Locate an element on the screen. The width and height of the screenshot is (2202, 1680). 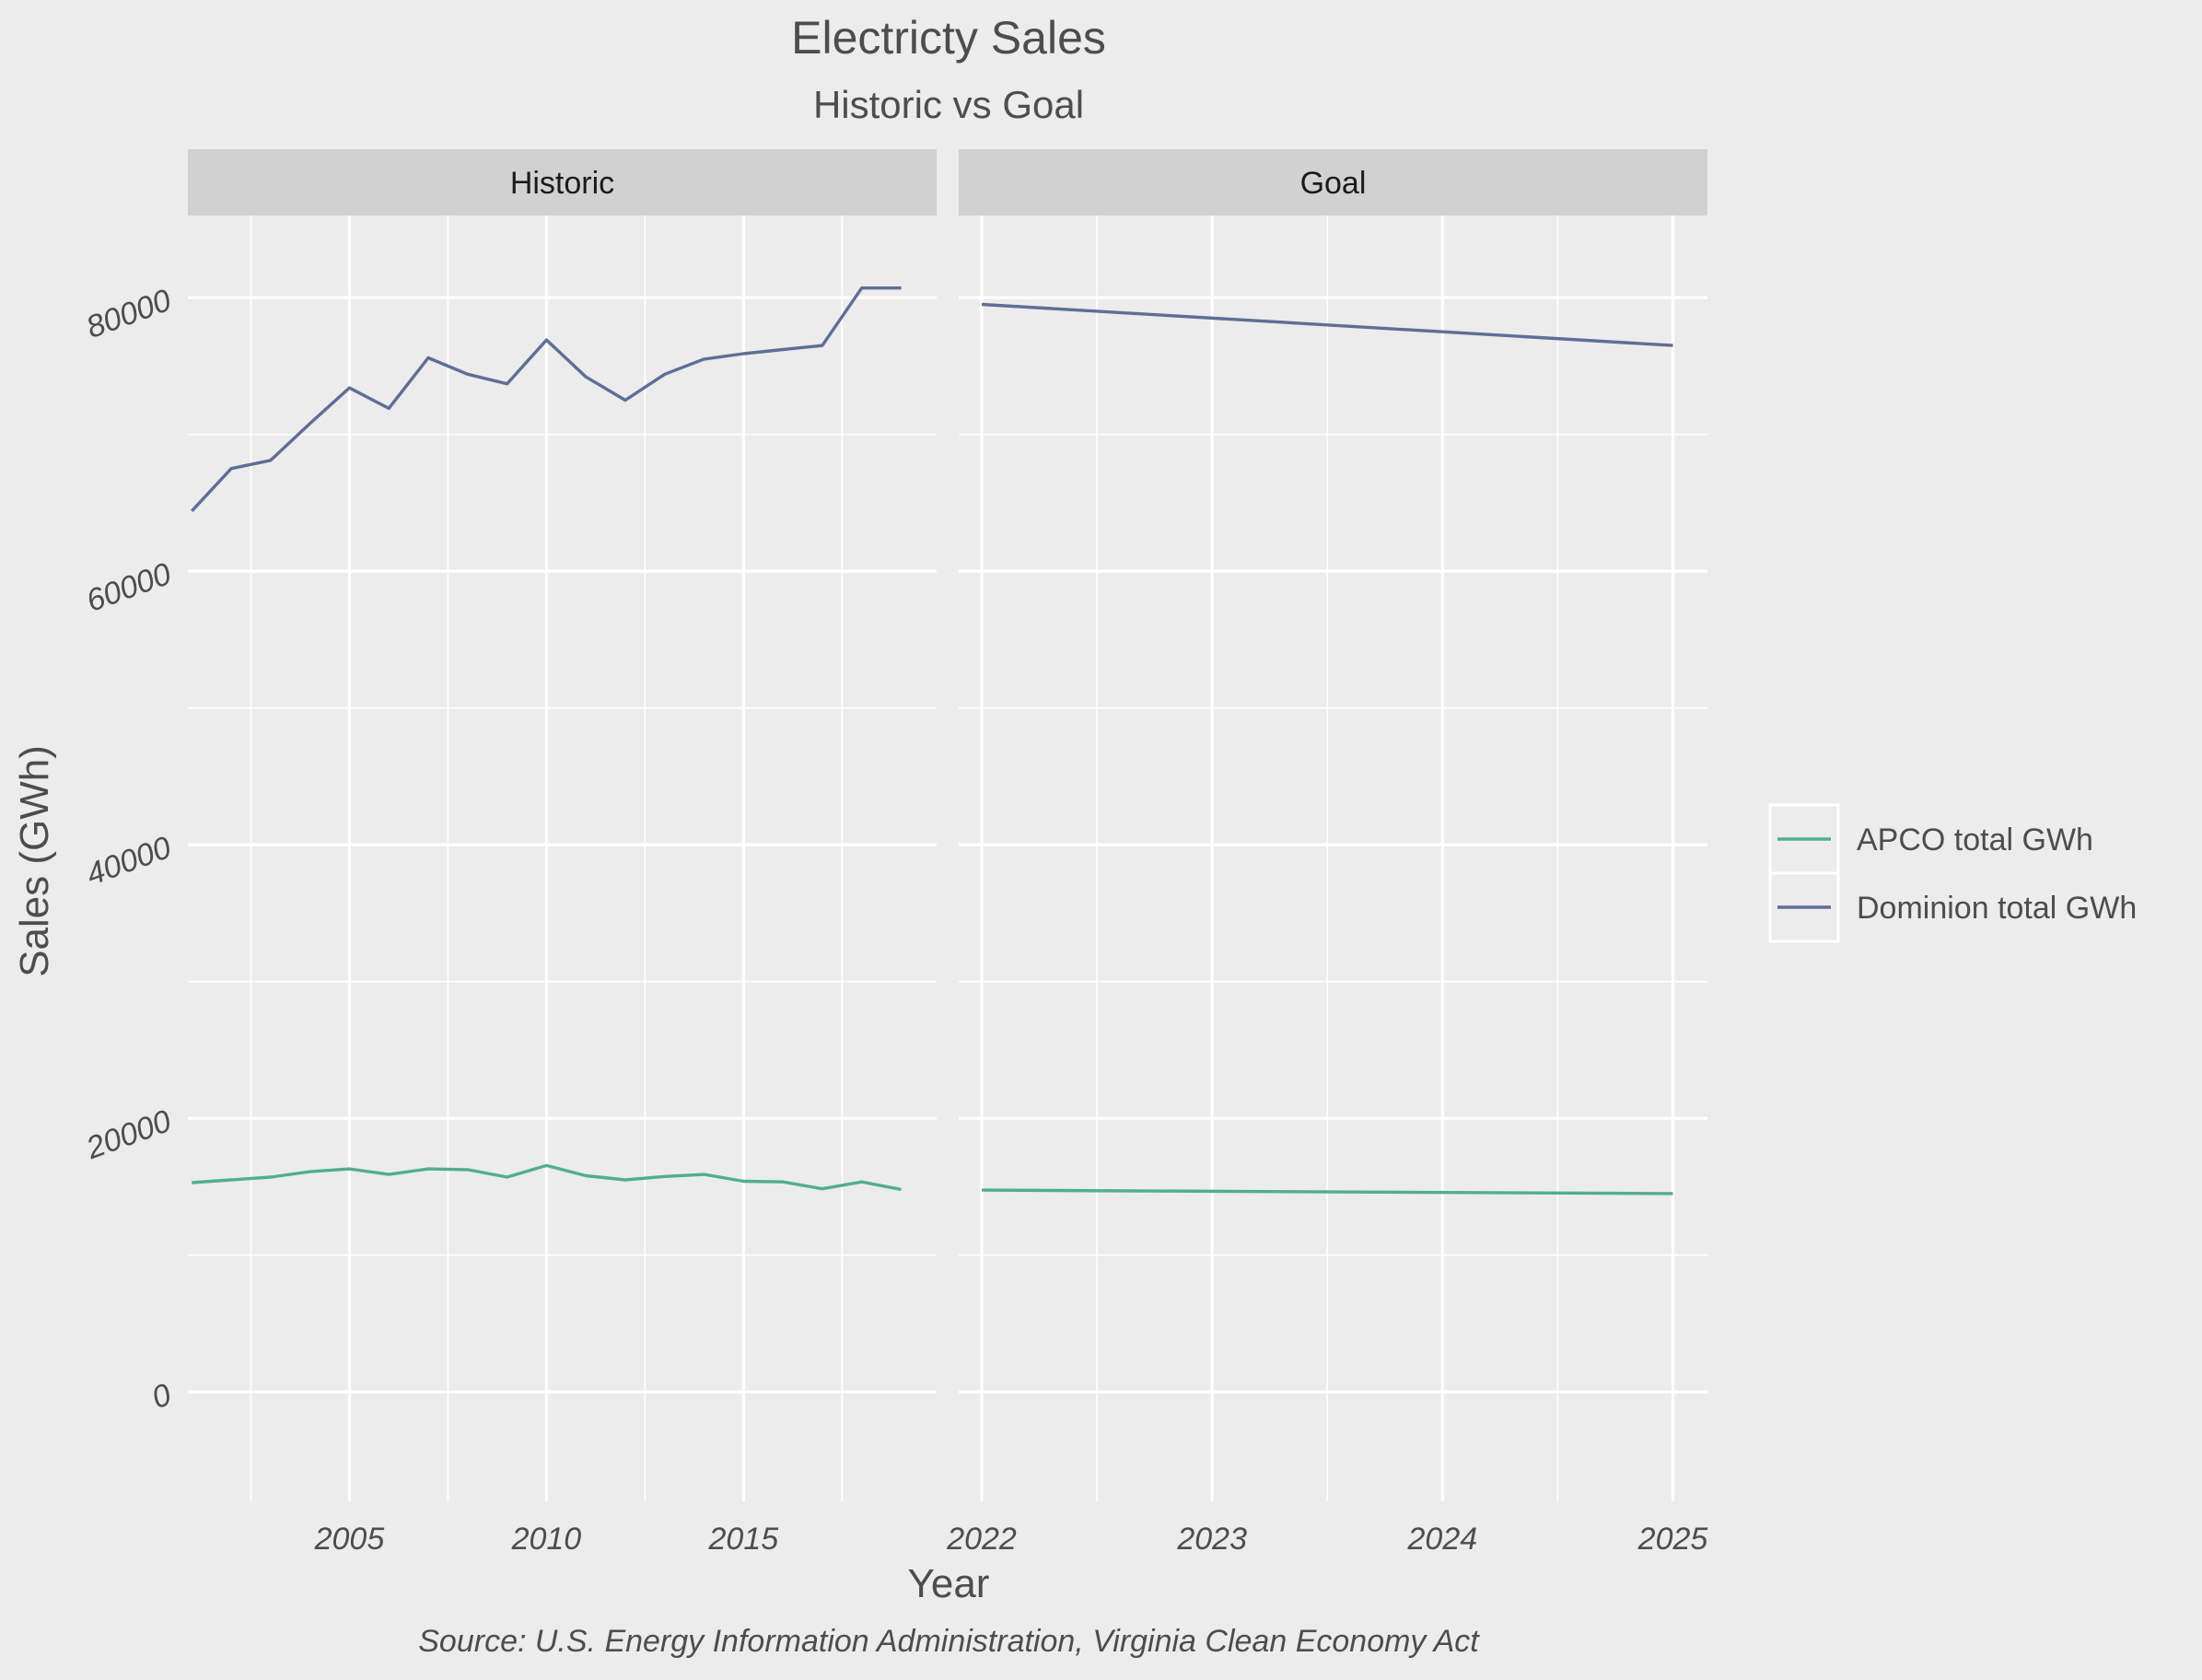
y-axis-label: Sales (GWh) is located at coordinates (34, 861).